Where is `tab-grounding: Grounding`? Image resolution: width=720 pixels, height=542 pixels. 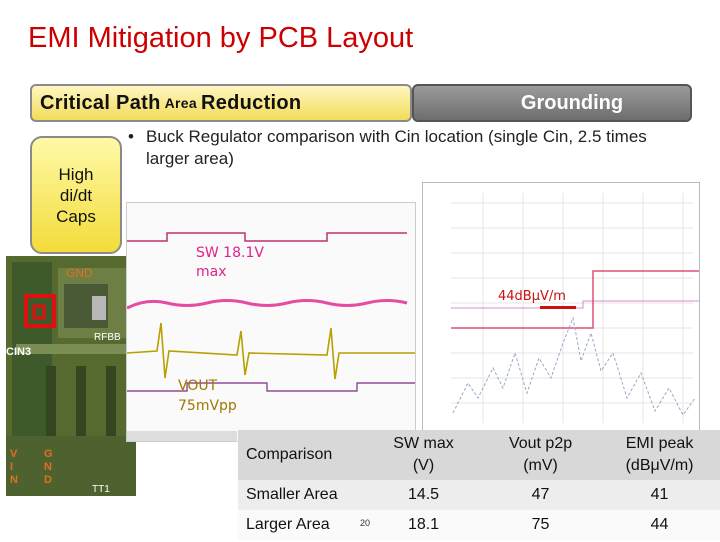
tab-grounding: Grounding is located at coordinates (552, 103).